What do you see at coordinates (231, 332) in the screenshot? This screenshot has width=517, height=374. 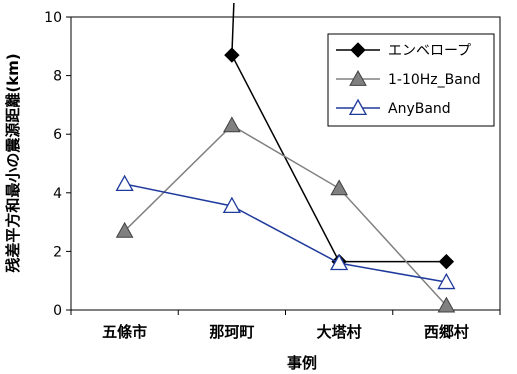 I see `x-category-label: 那珂町` at bounding box center [231, 332].